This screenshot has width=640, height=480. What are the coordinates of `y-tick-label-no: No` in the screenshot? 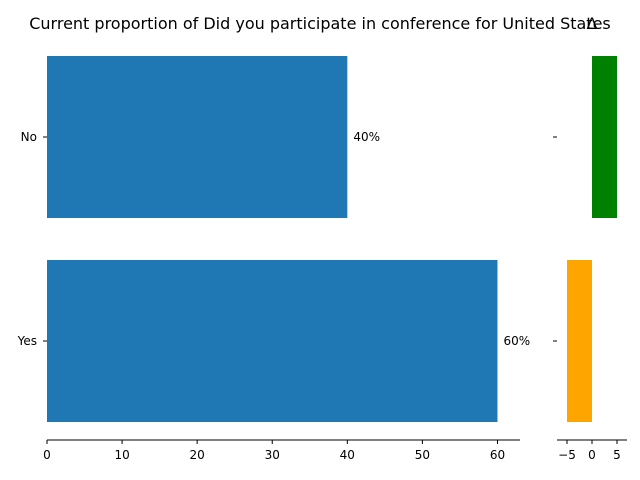 It's located at (29, 137).